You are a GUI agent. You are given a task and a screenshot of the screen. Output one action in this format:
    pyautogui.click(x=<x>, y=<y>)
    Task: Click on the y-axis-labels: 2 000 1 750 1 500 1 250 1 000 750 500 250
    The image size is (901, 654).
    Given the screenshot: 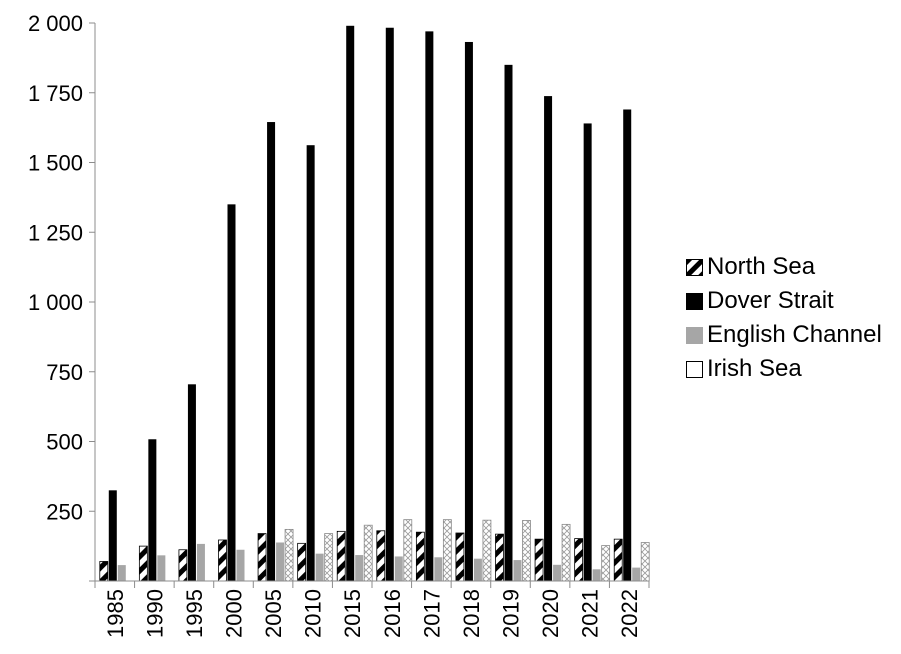 What is the action you would take?
    pyautogui.click(x=55, y=267)
    